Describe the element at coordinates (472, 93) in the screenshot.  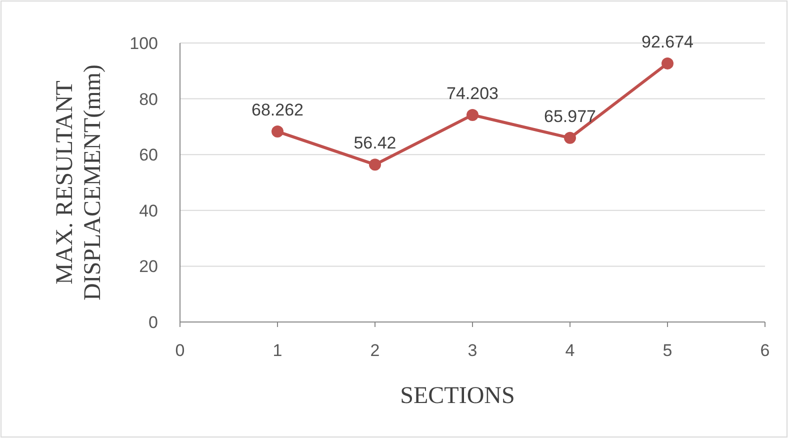
I see `data-label: 74.203` at that location.